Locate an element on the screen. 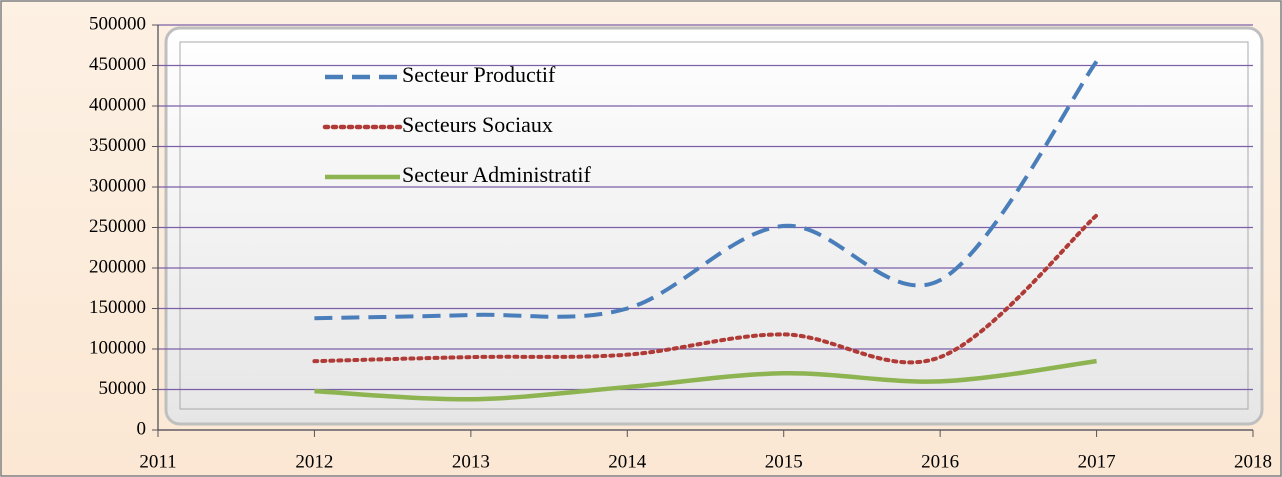 Image resolution: width=1282 pixels, height=477 pixels. series-line is located at coordinates (705, 380).